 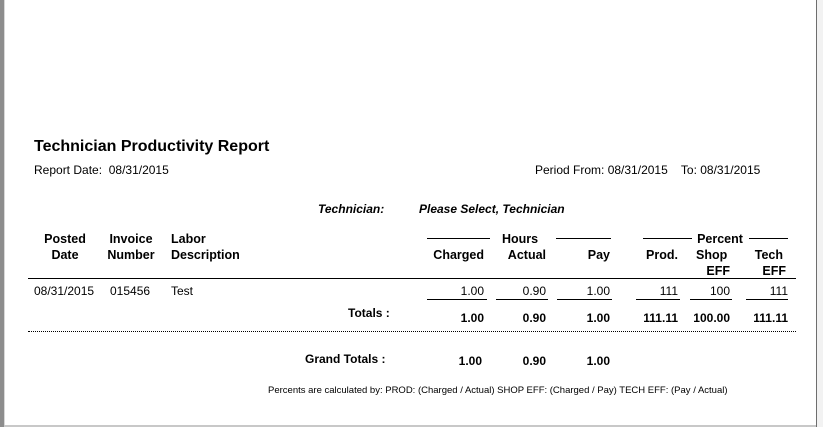 What do you see at coordinates (766, 263) in the screenshot?
I see `col-tech-eff: Tech EFF` at bounding box center [766, 263].